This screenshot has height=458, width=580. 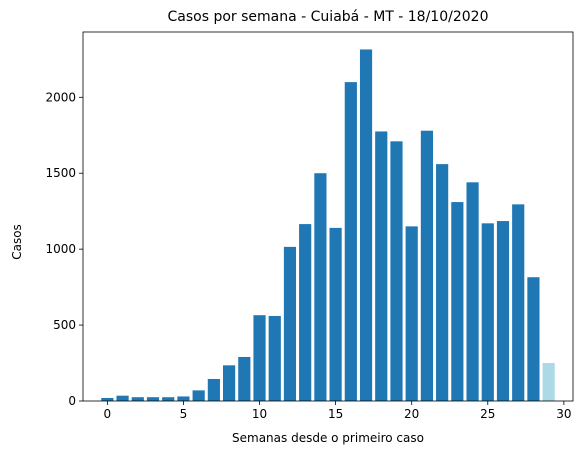 I want to click on x-tick-label: 0, so click(x=108, y=414).